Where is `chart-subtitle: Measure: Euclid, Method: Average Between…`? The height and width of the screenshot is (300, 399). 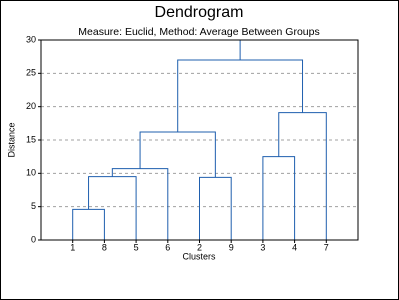
chart-subtitle: Measure: Euclid, Method: Average Between… is located at coordinates (198, 32).